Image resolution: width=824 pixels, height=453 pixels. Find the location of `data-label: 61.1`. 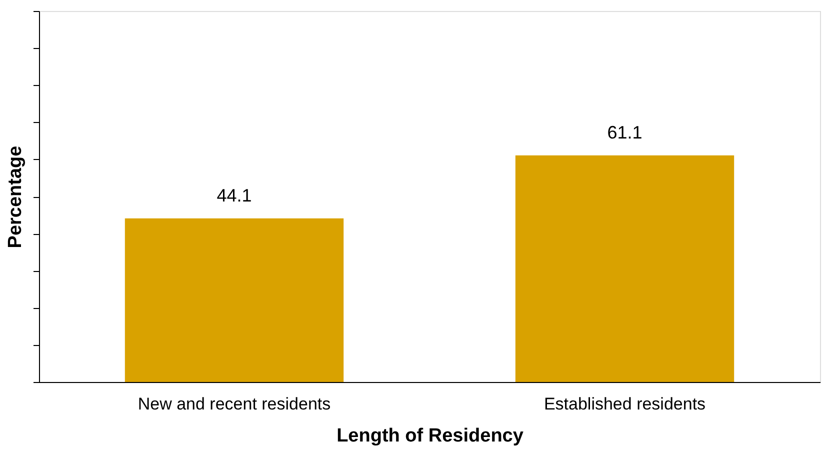

data-label: 61.1 is located at coordinates (624, 132).